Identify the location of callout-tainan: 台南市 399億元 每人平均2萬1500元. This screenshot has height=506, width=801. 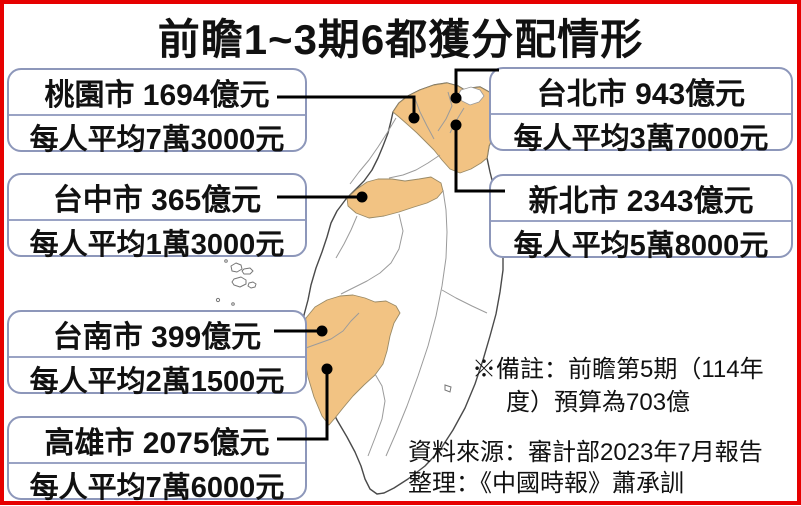
(157, 354).